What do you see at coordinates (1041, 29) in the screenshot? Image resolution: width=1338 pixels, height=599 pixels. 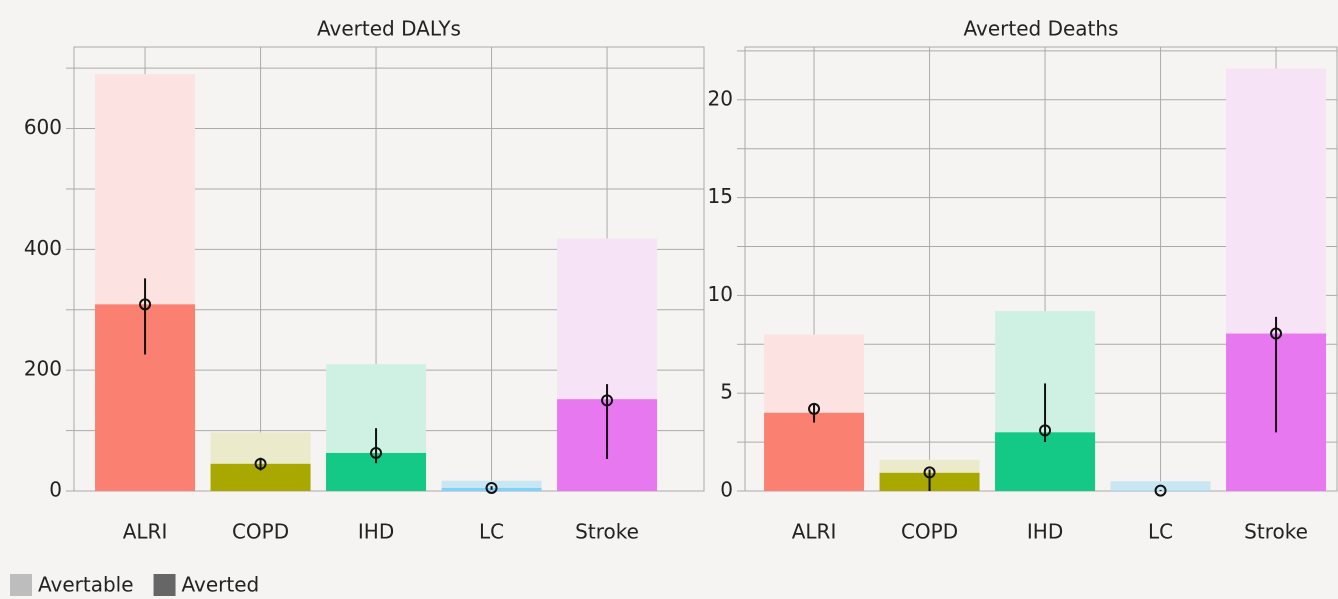 I see `chart-title: Averted Deaths` at bounding box center [1041, 29].